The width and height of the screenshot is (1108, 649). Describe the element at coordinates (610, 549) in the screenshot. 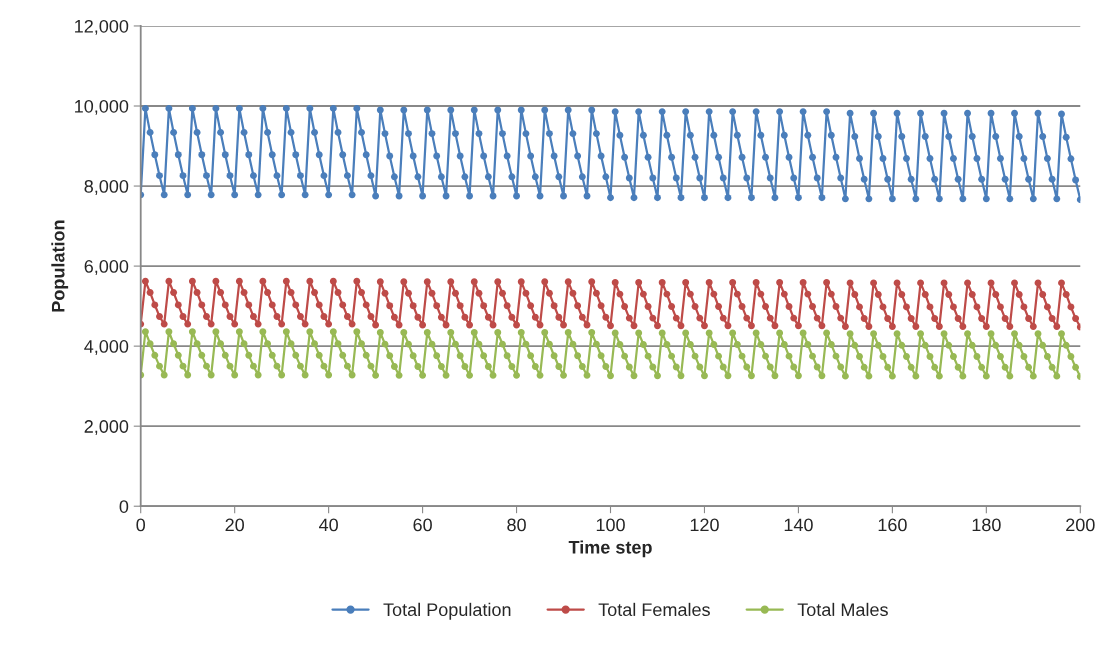

I see `x-axis-title: Time step` at that location.